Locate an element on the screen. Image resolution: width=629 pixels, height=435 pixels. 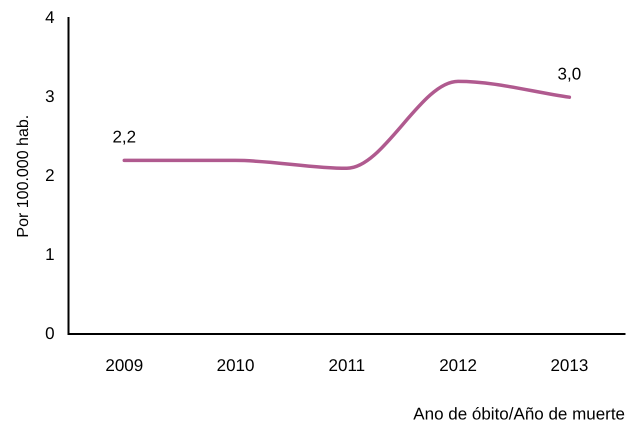
x-tick-label: 2011 is located at coordinates (347, 366).